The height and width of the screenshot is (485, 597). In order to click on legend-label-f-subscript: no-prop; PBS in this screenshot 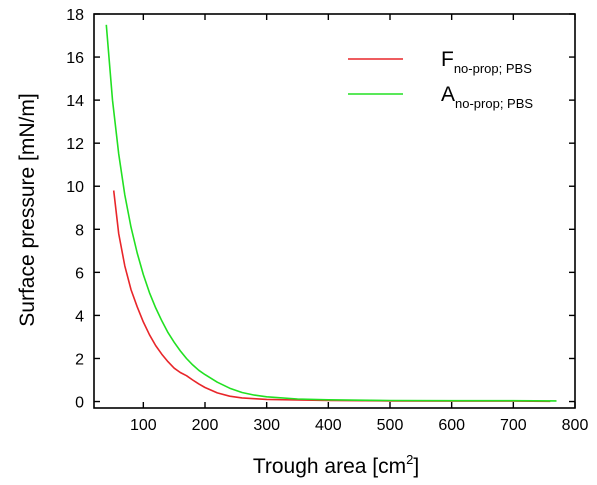, I will do `click(493, 68)`.